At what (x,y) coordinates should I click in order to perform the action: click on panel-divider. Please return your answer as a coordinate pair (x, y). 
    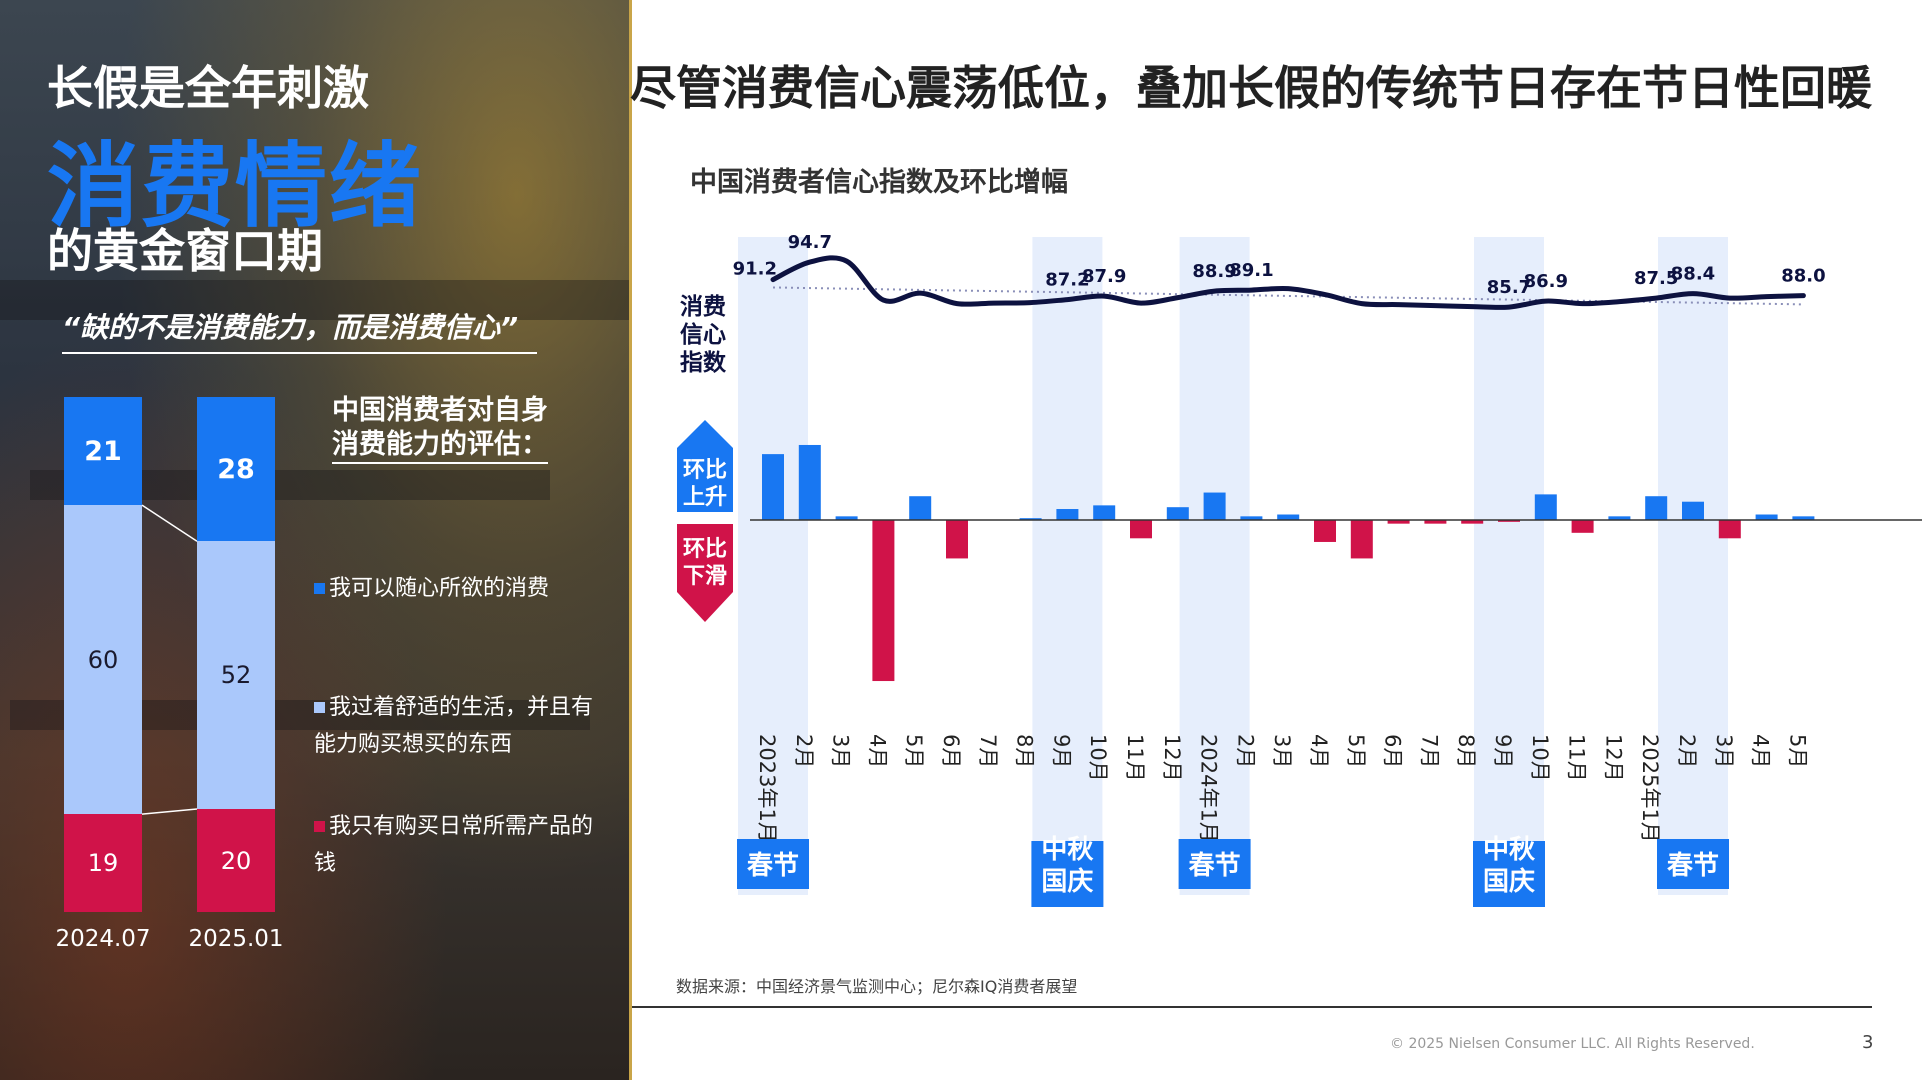
    Looking at the image, I should click on (630, 540).